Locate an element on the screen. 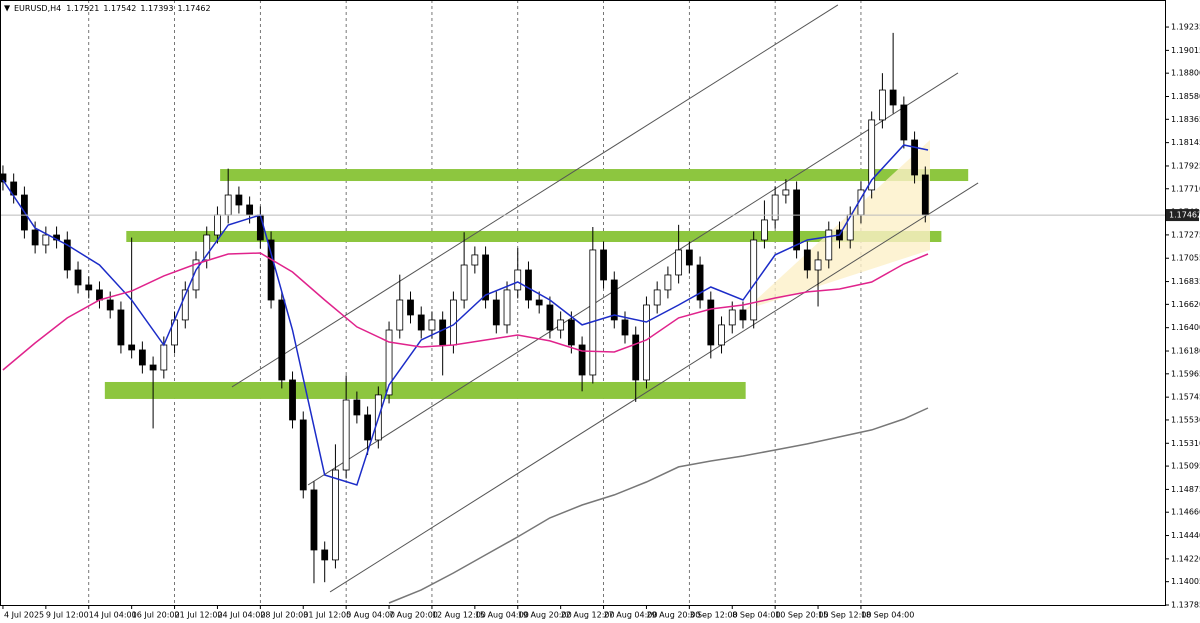 The width and height of the screenshot is (1200, 623). current-price-label: 1.17462 is located at coordinates (1184, 215).